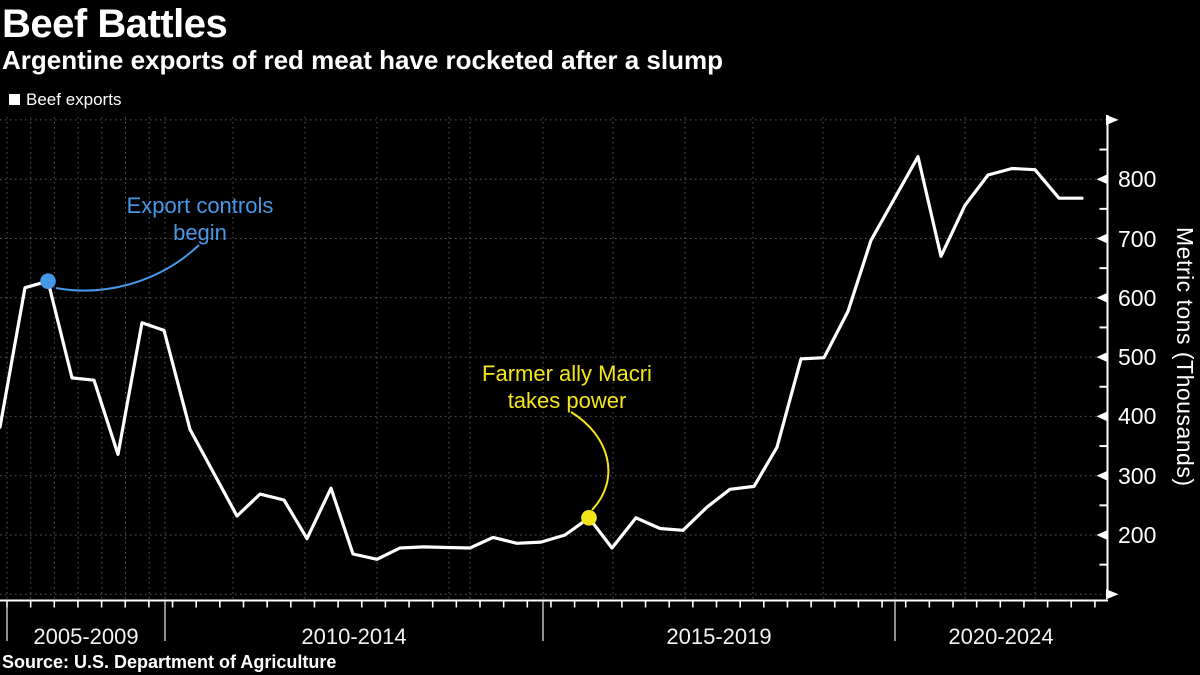 This screenshot has width=1200, height=675. Describe the element at coordinates (567, 387) in the screenshot. I see `annotation-macri: Farmer ally Macri takes power` at that location.